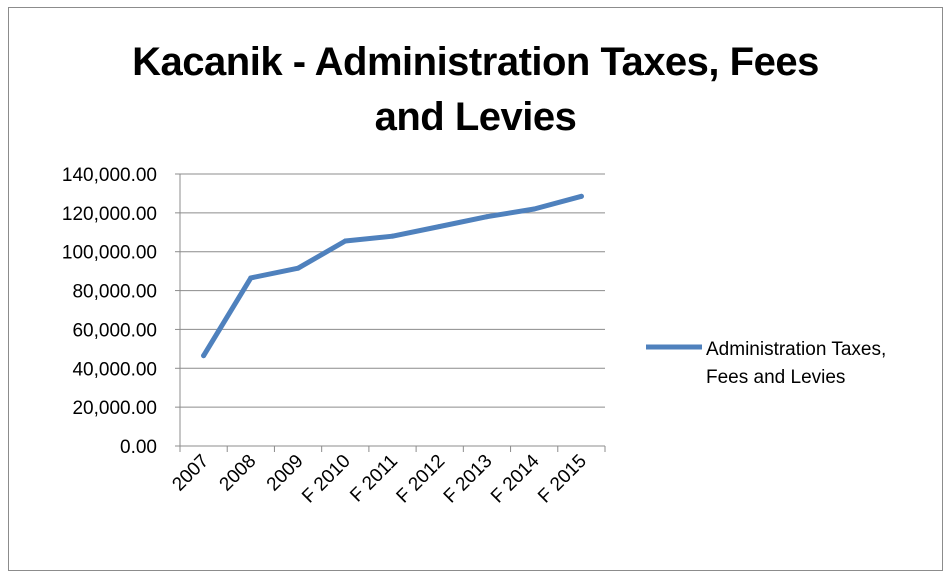 This screenshot has width=951, height=578. What do you see at coordinates (826, 364) in the screenshot?
I see `legend-label: Administration Taxes, Fees and Levies` at bounding box center [826, 364].